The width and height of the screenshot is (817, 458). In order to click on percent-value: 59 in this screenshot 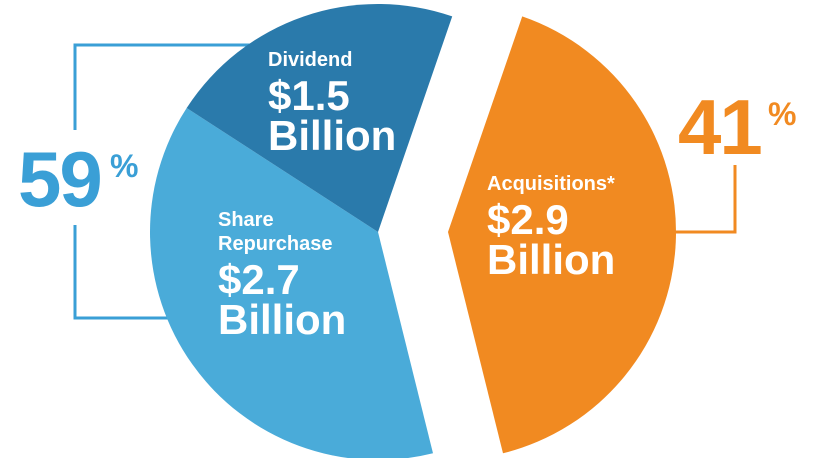, I will do `click(60, 179)`.